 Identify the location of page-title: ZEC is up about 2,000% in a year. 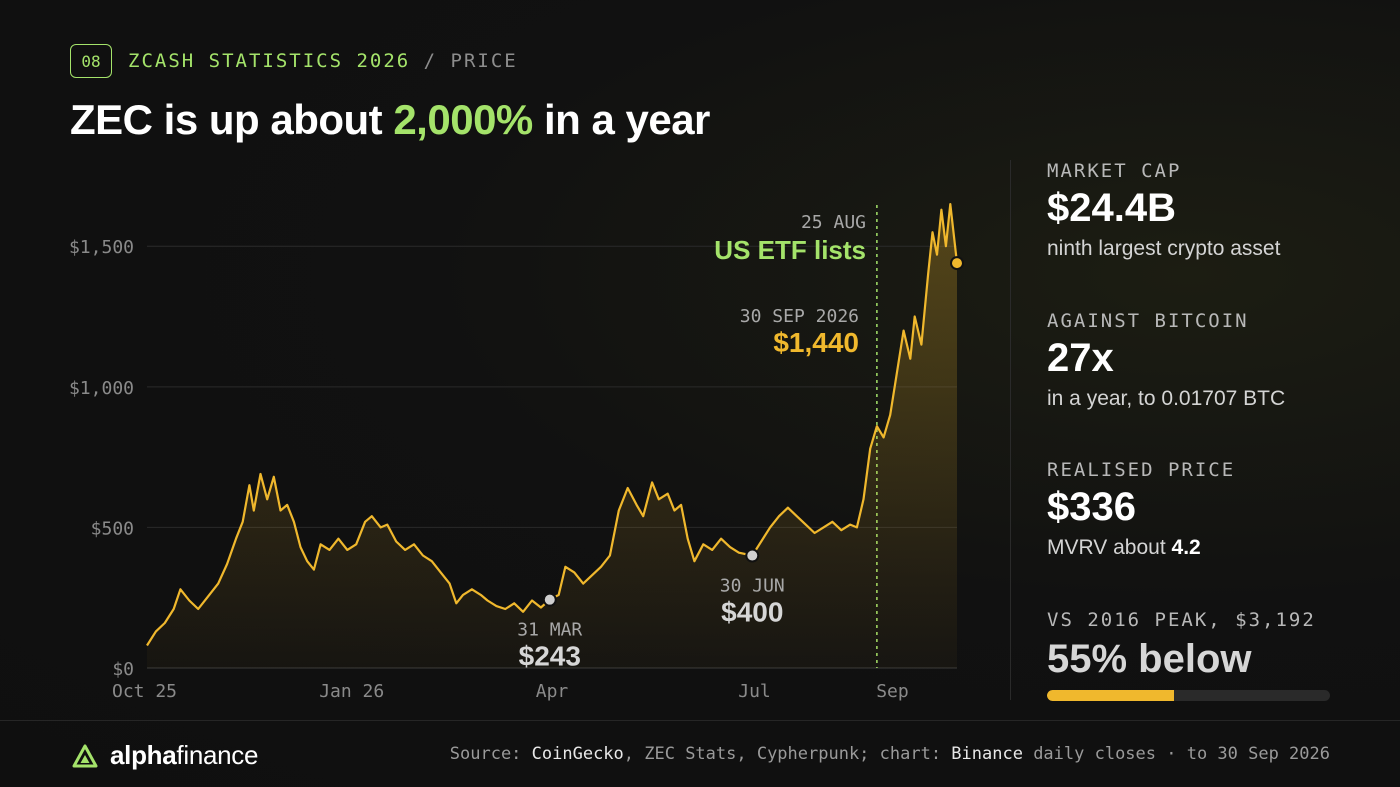
(390, 120).